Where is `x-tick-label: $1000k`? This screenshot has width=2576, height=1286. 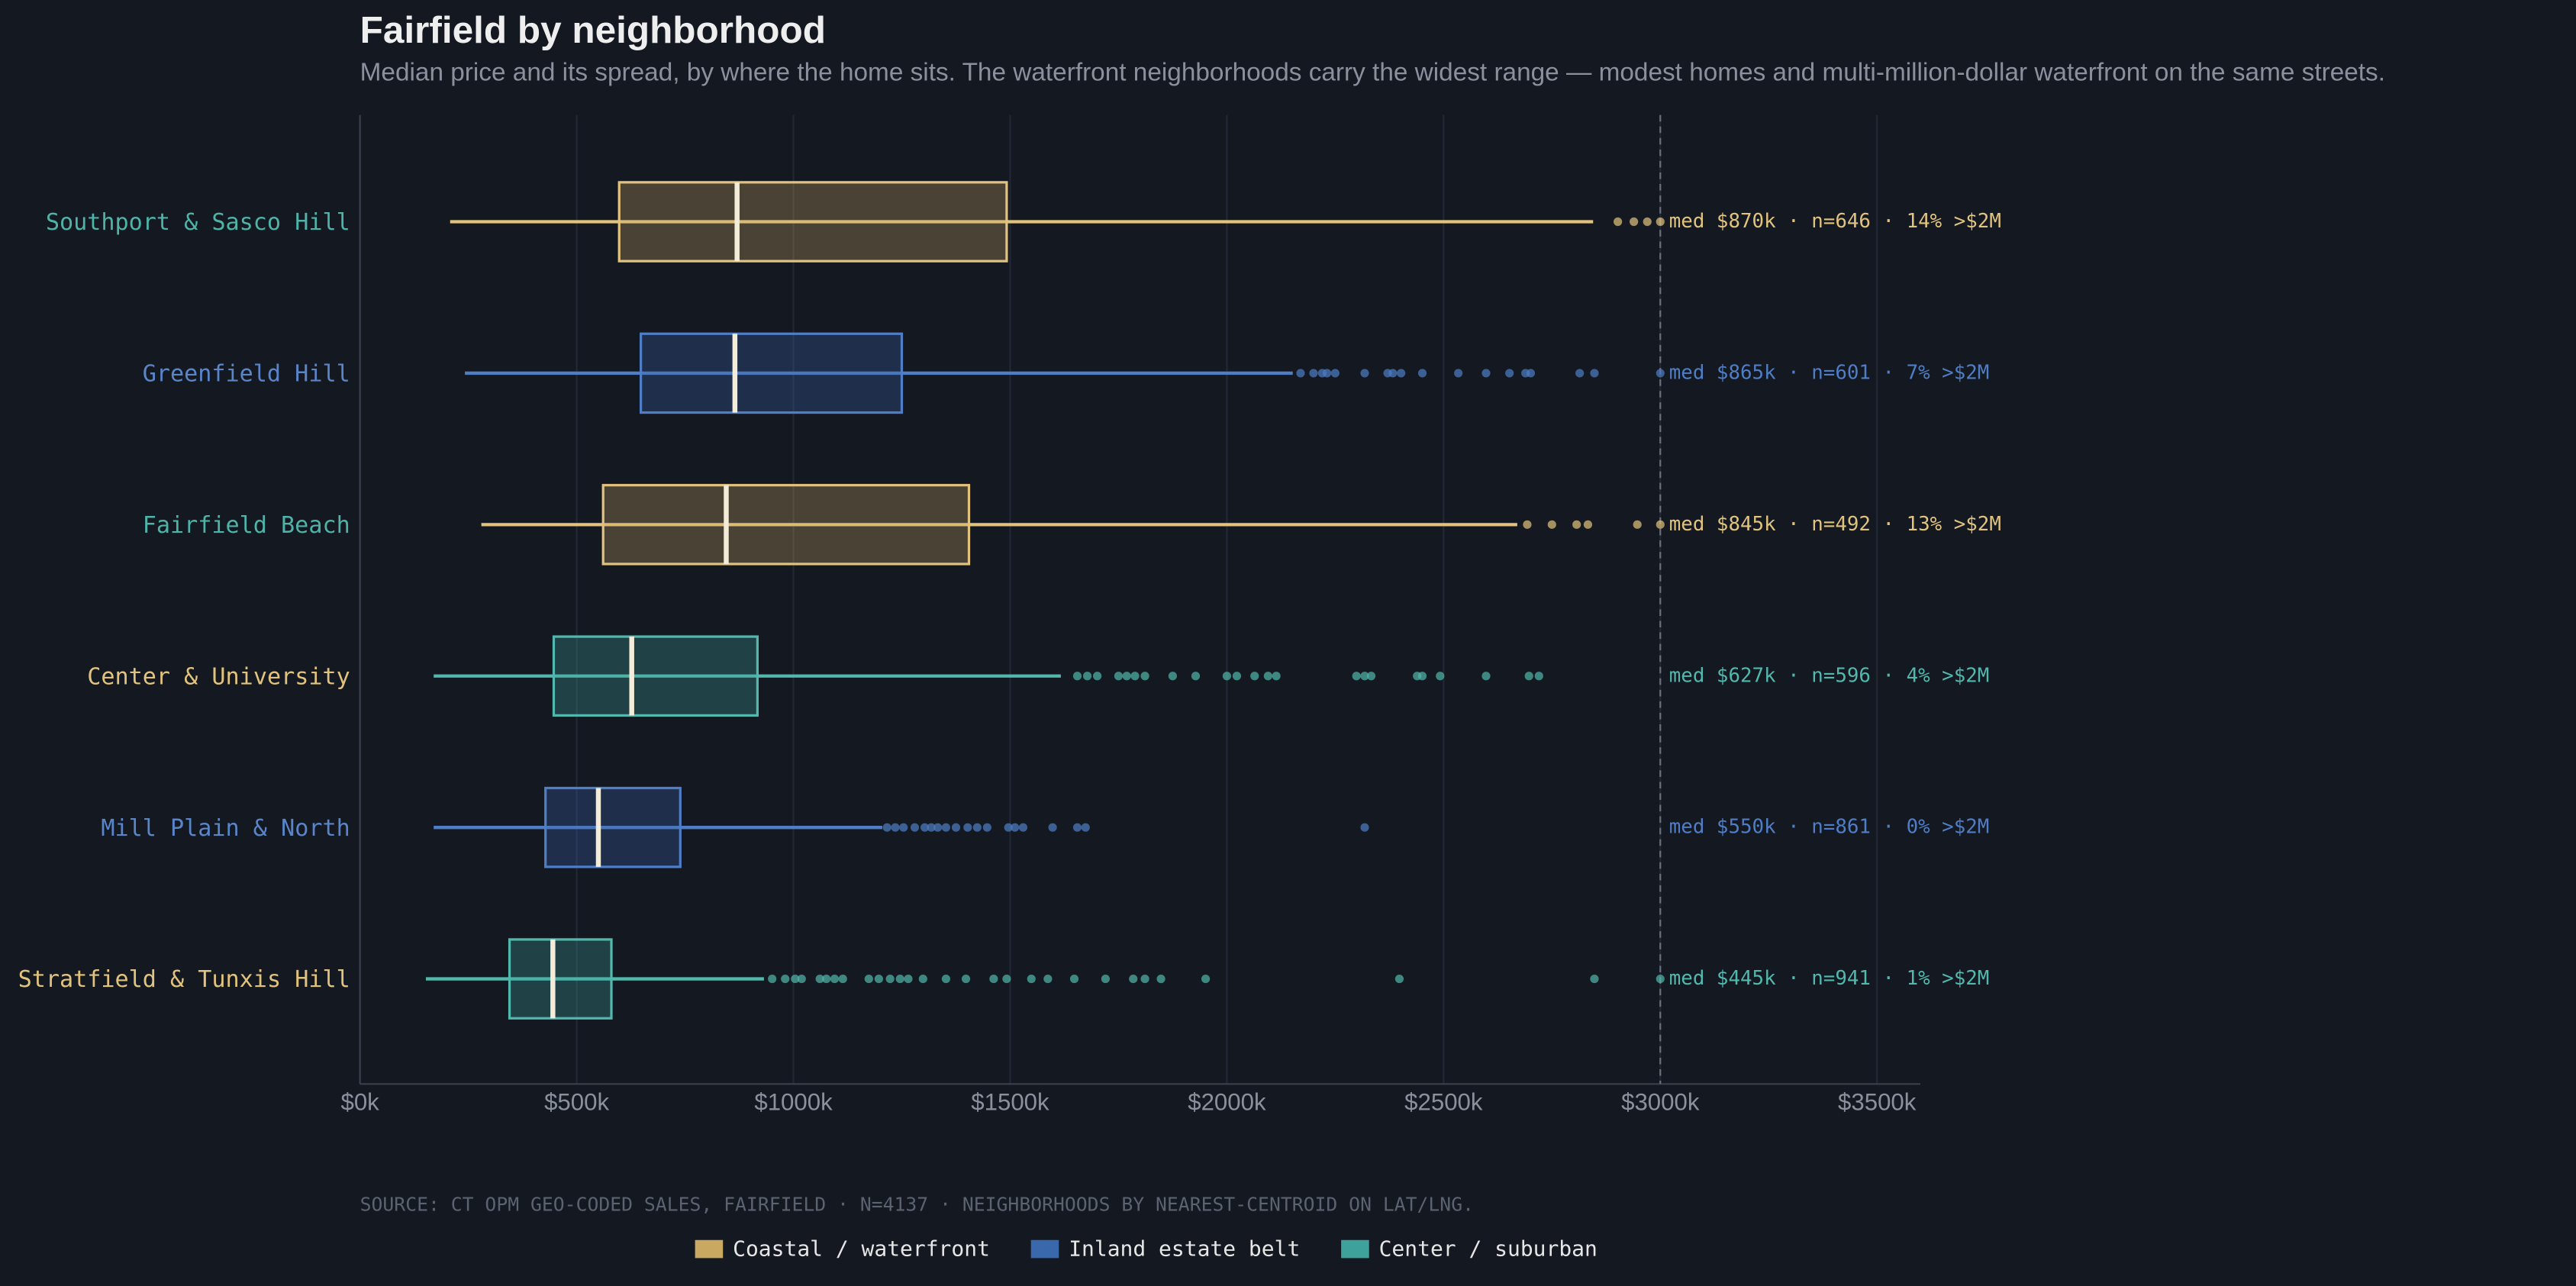 x-tick-label: $1000k is located at coordinates (794, 1101).